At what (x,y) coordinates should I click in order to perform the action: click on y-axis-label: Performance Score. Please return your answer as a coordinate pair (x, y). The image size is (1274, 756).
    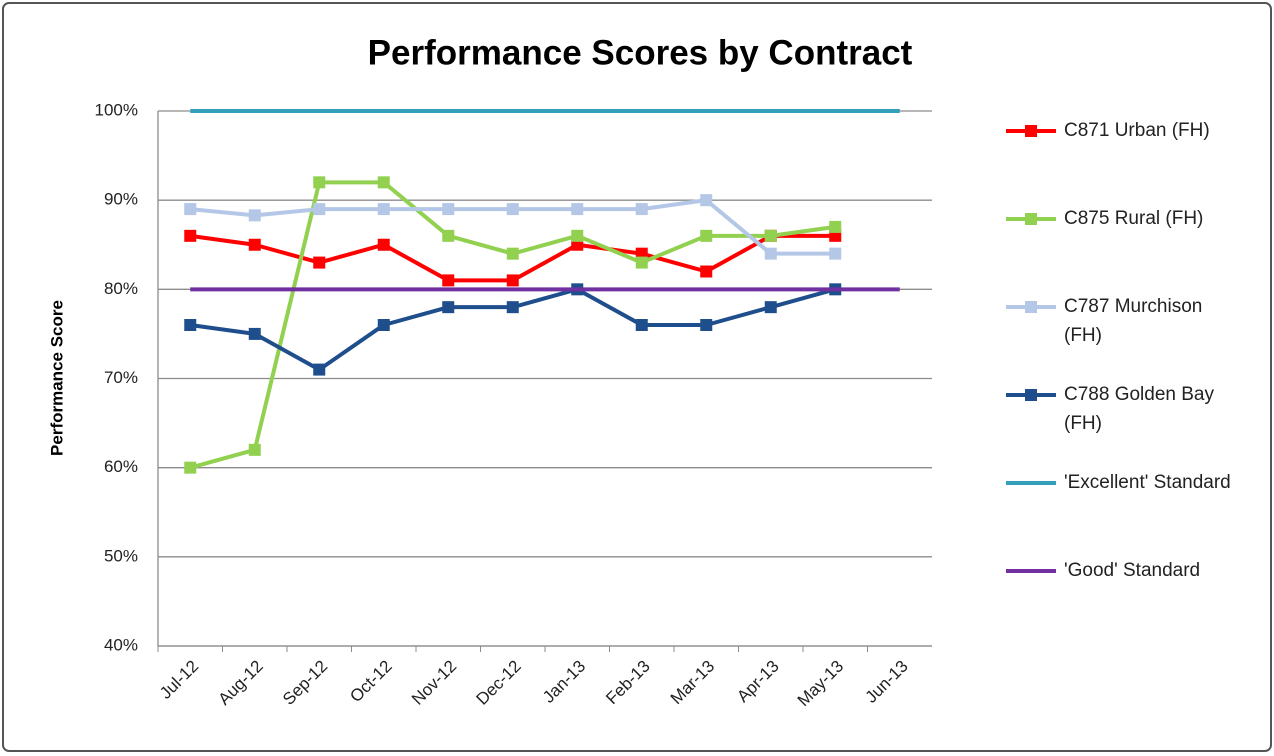
    Looking at the image, I should click on (56, 378).